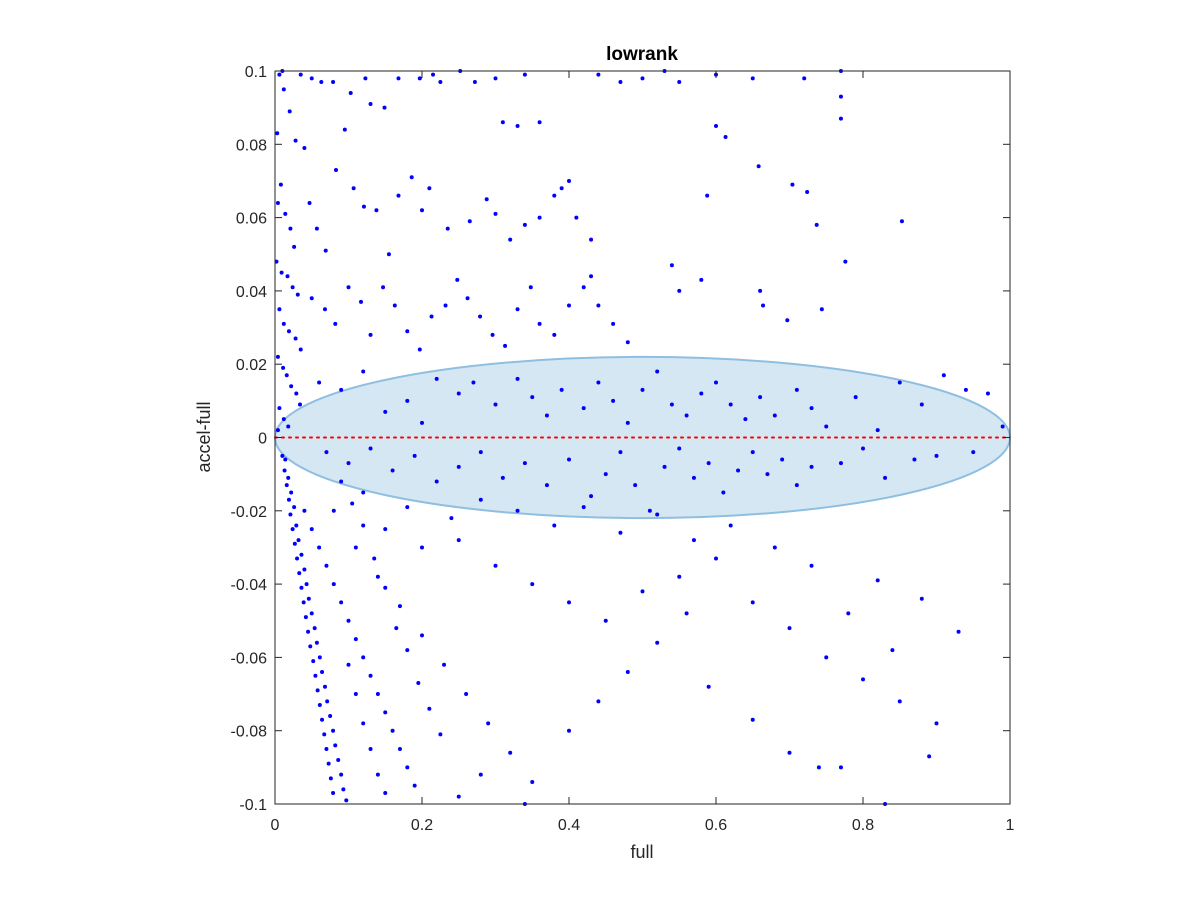  What do you see at coordinates (422, 825) in the screenshot?
I see `x-tick-label: 0.2` at bounding box center [422, 825].